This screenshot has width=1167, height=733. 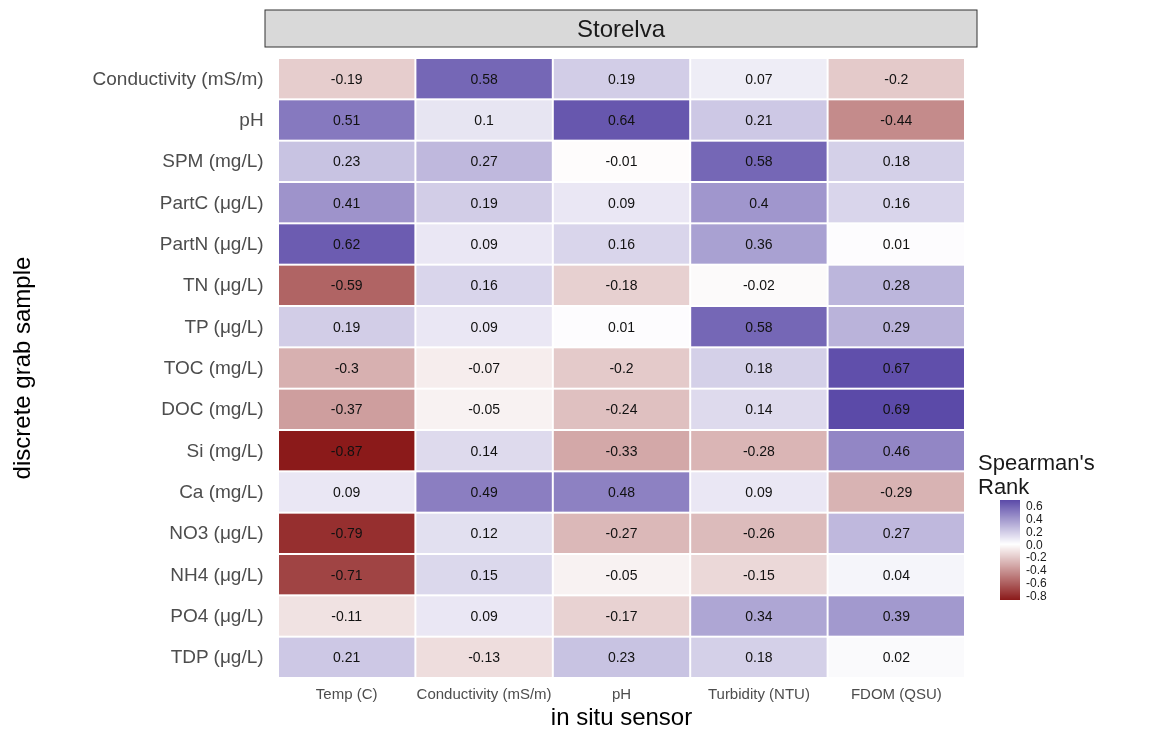 I want to click on data-label: -0.3, so click(x=346, y=368).